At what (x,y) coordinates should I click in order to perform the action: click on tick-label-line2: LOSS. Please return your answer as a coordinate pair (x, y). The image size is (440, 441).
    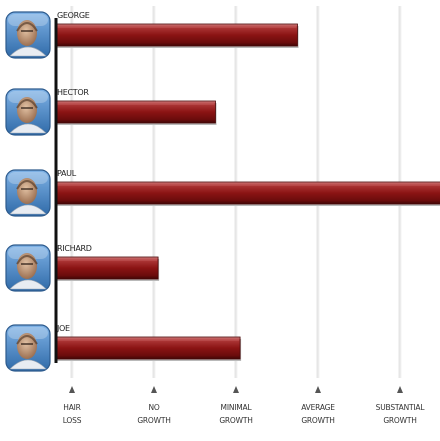
    Looking at the image, I should click on (72, 420).